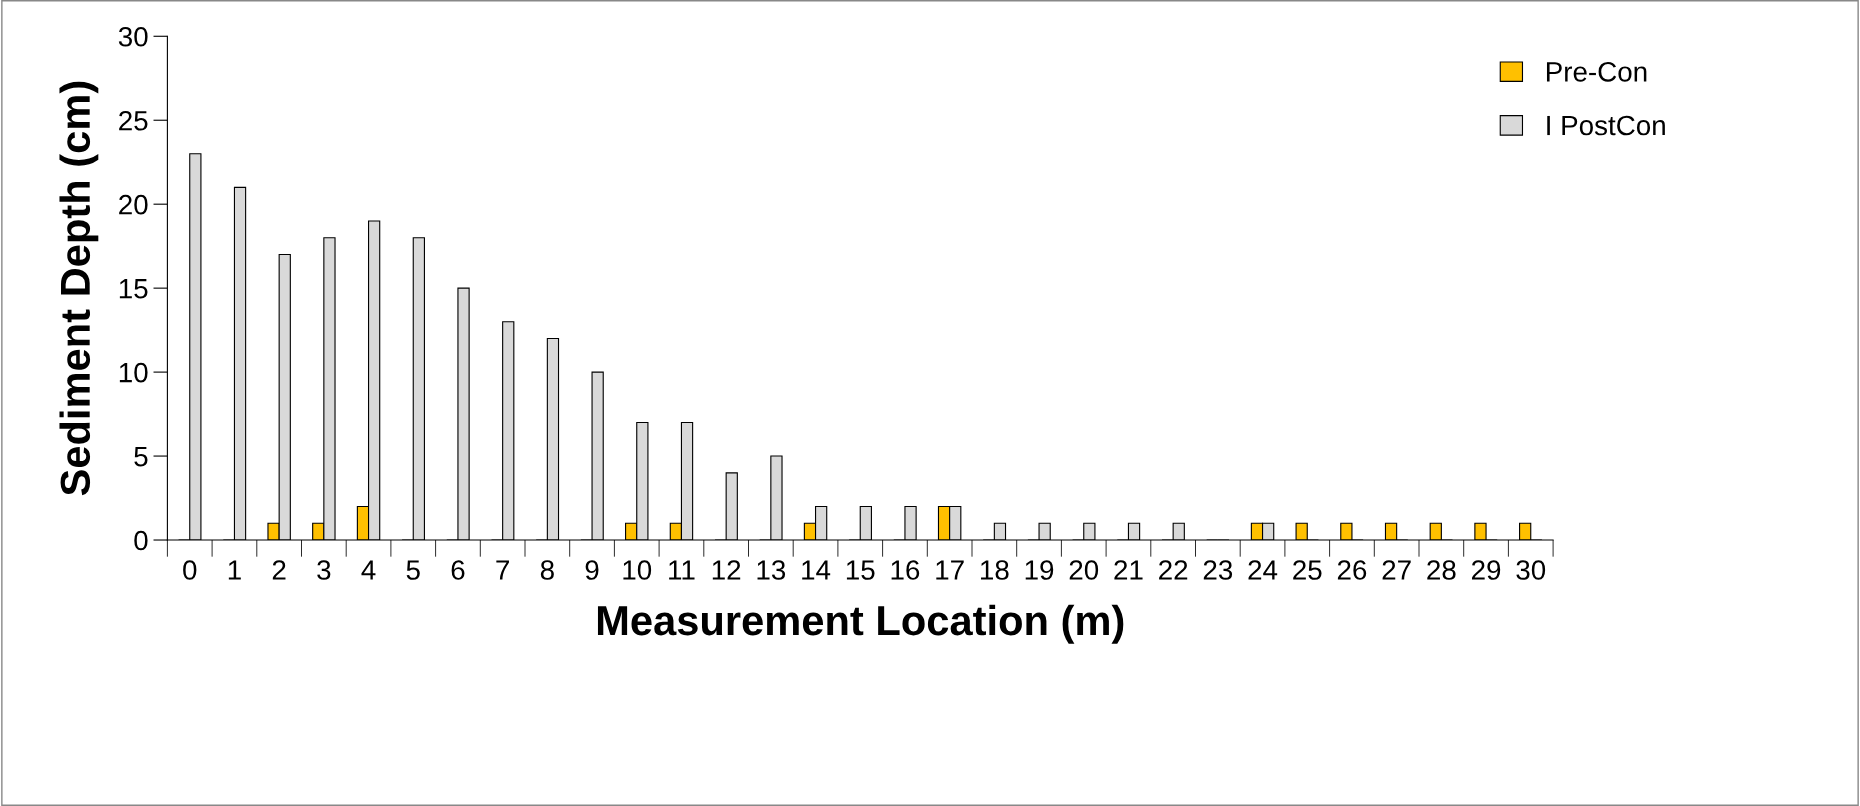 The width and height of the screenshot is (1860, 806). Describe the element at coordinates (1596, 72) in the screenshot. I see `legend-label: Pre-Con` at that location.